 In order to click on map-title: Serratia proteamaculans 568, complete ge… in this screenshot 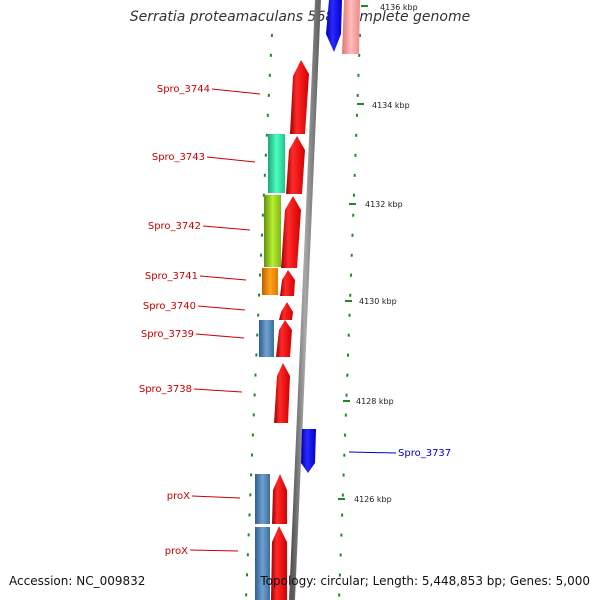, I will do `click(300, 17)`.